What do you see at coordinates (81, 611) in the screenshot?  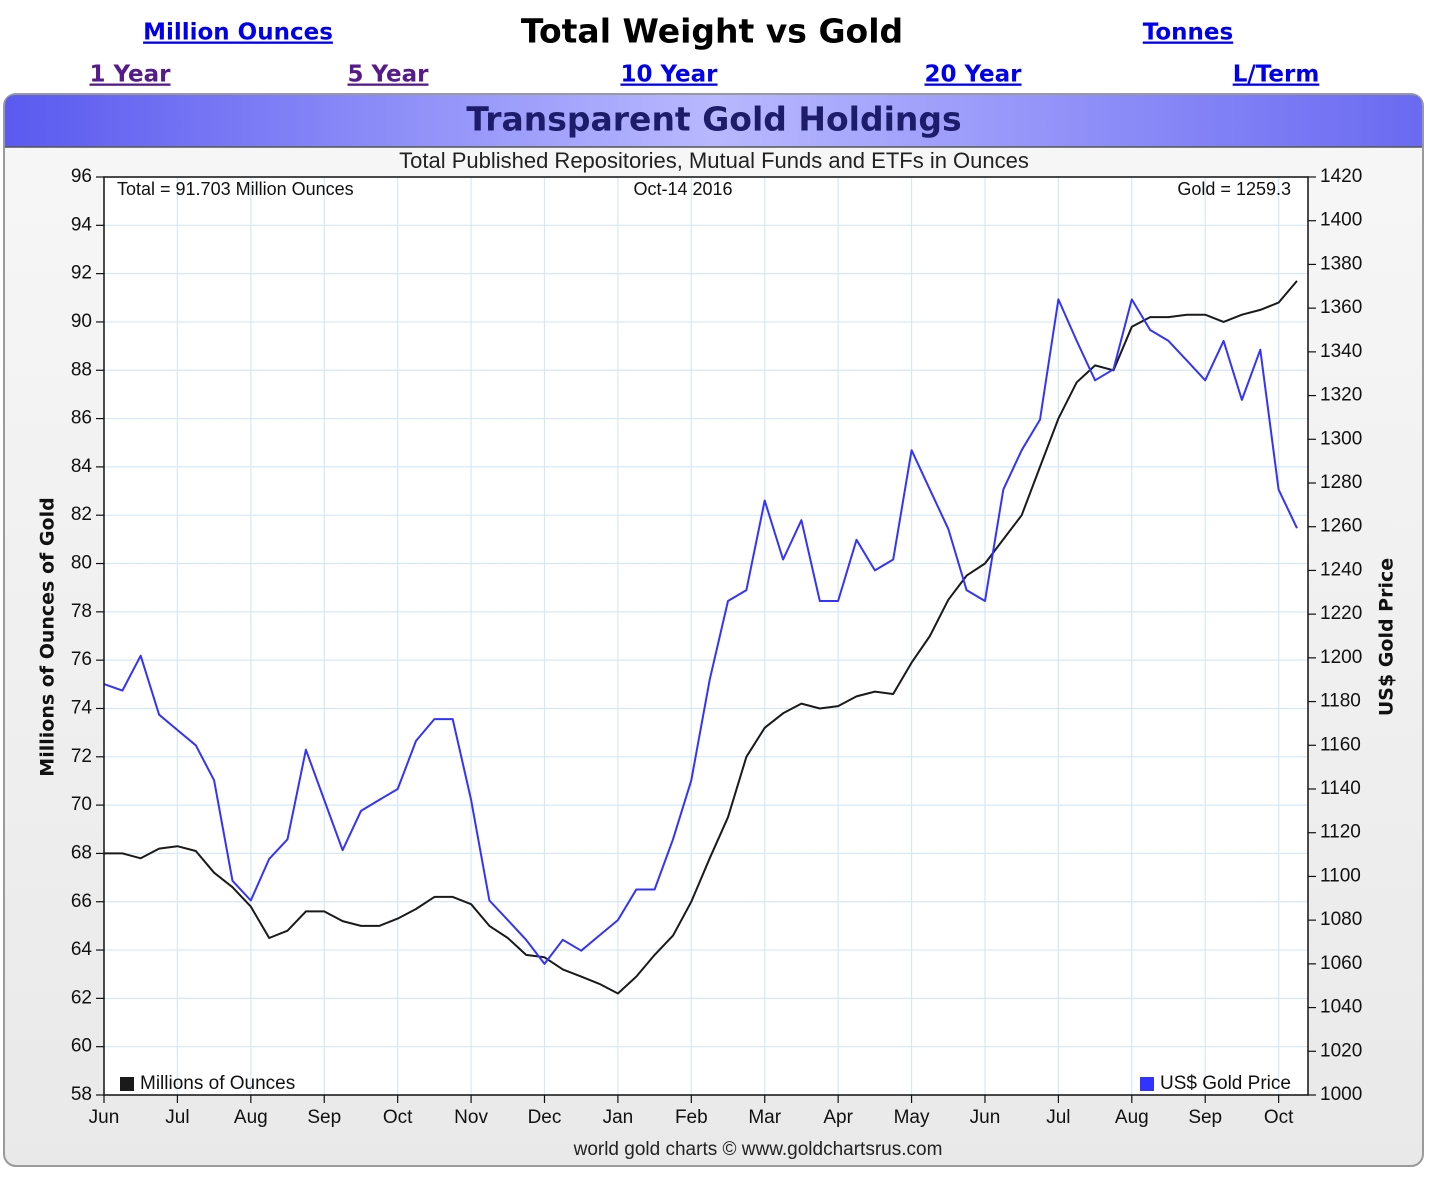 I see `y-tick-label: 78` at bounding box center [81, 611].